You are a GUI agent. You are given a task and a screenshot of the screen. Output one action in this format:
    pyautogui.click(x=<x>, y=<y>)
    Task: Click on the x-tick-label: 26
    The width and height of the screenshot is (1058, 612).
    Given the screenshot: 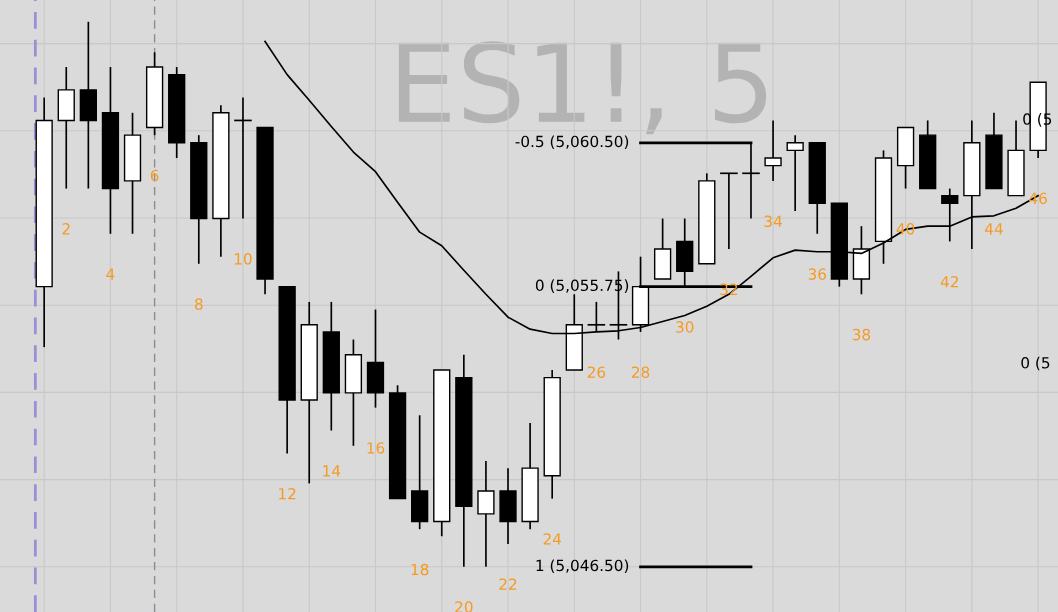 What is the action you would take?
    pyautogui.click(x=596, y=372)
    